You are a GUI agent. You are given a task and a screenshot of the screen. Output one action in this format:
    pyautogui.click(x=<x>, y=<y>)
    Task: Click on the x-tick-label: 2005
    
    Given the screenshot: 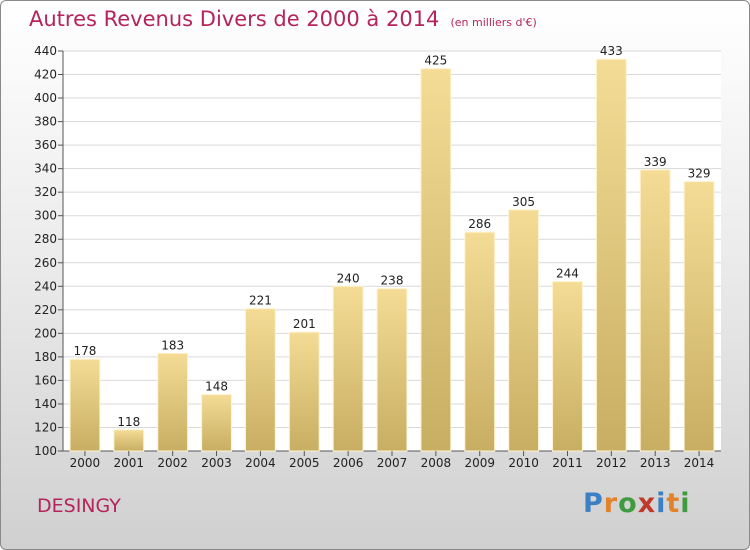 What is the action you would take?
    pyautogui.click(x=304, y=463)
    